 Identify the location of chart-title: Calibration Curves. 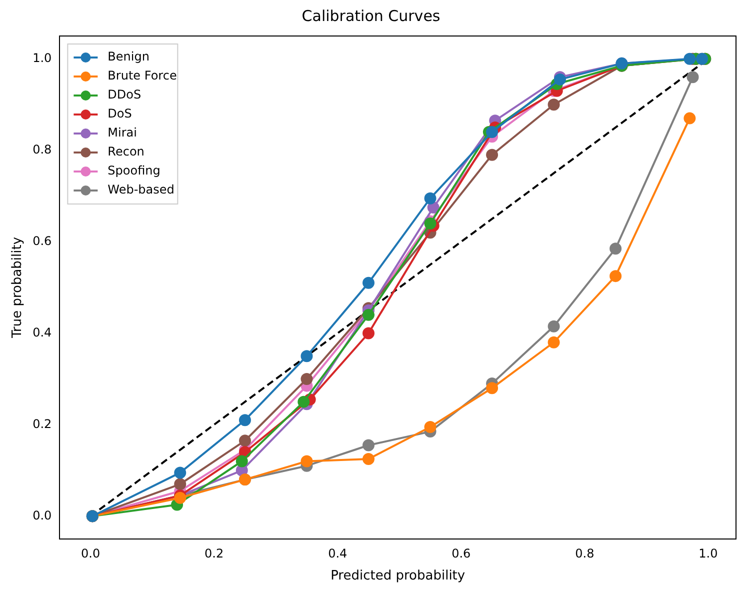
(371, 15).